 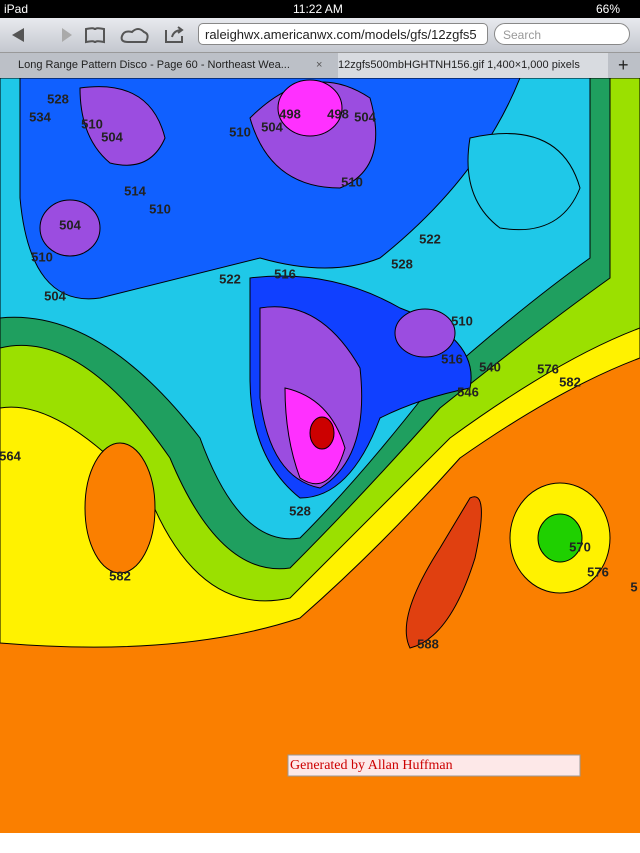 What do you see at coordinates (608, 9) in the screenshot?
I see `battery: 66%` at bounding box center [608, 9].